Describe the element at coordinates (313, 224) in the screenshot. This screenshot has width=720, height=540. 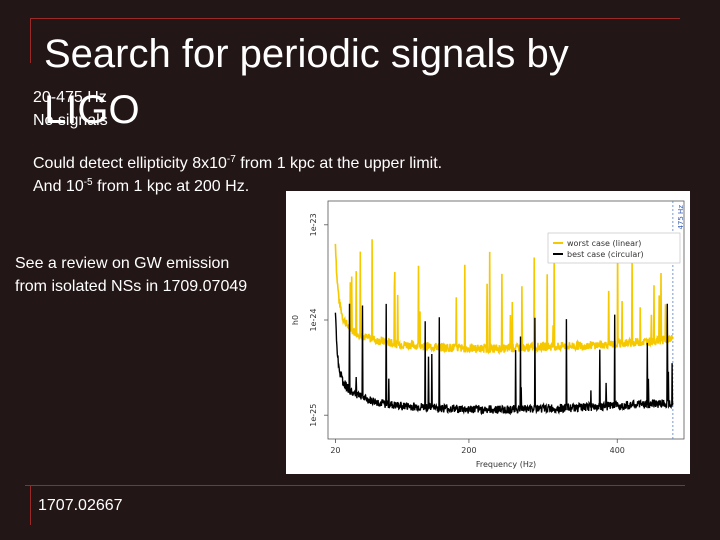
I see `y-tick-label: 1e-23` at that location.